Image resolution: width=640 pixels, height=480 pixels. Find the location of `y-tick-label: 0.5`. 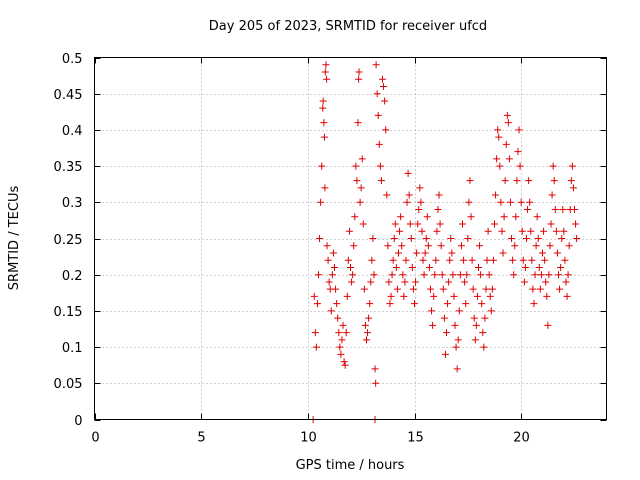

y-tick-label: 0.5 is located at coordinates (72, 59).